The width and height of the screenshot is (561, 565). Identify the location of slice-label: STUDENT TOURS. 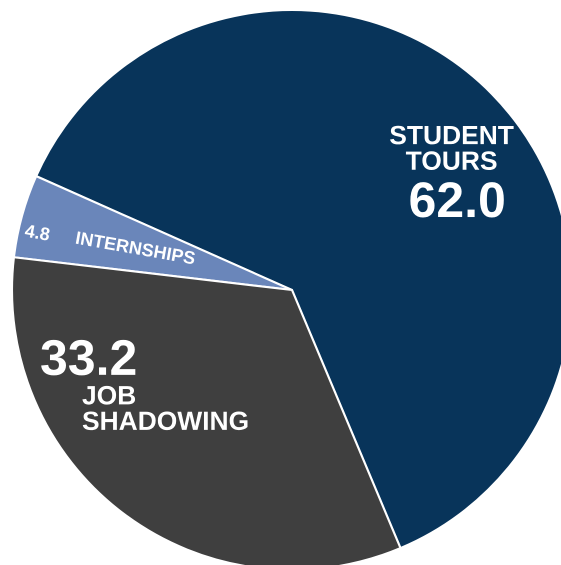
(452, 148).